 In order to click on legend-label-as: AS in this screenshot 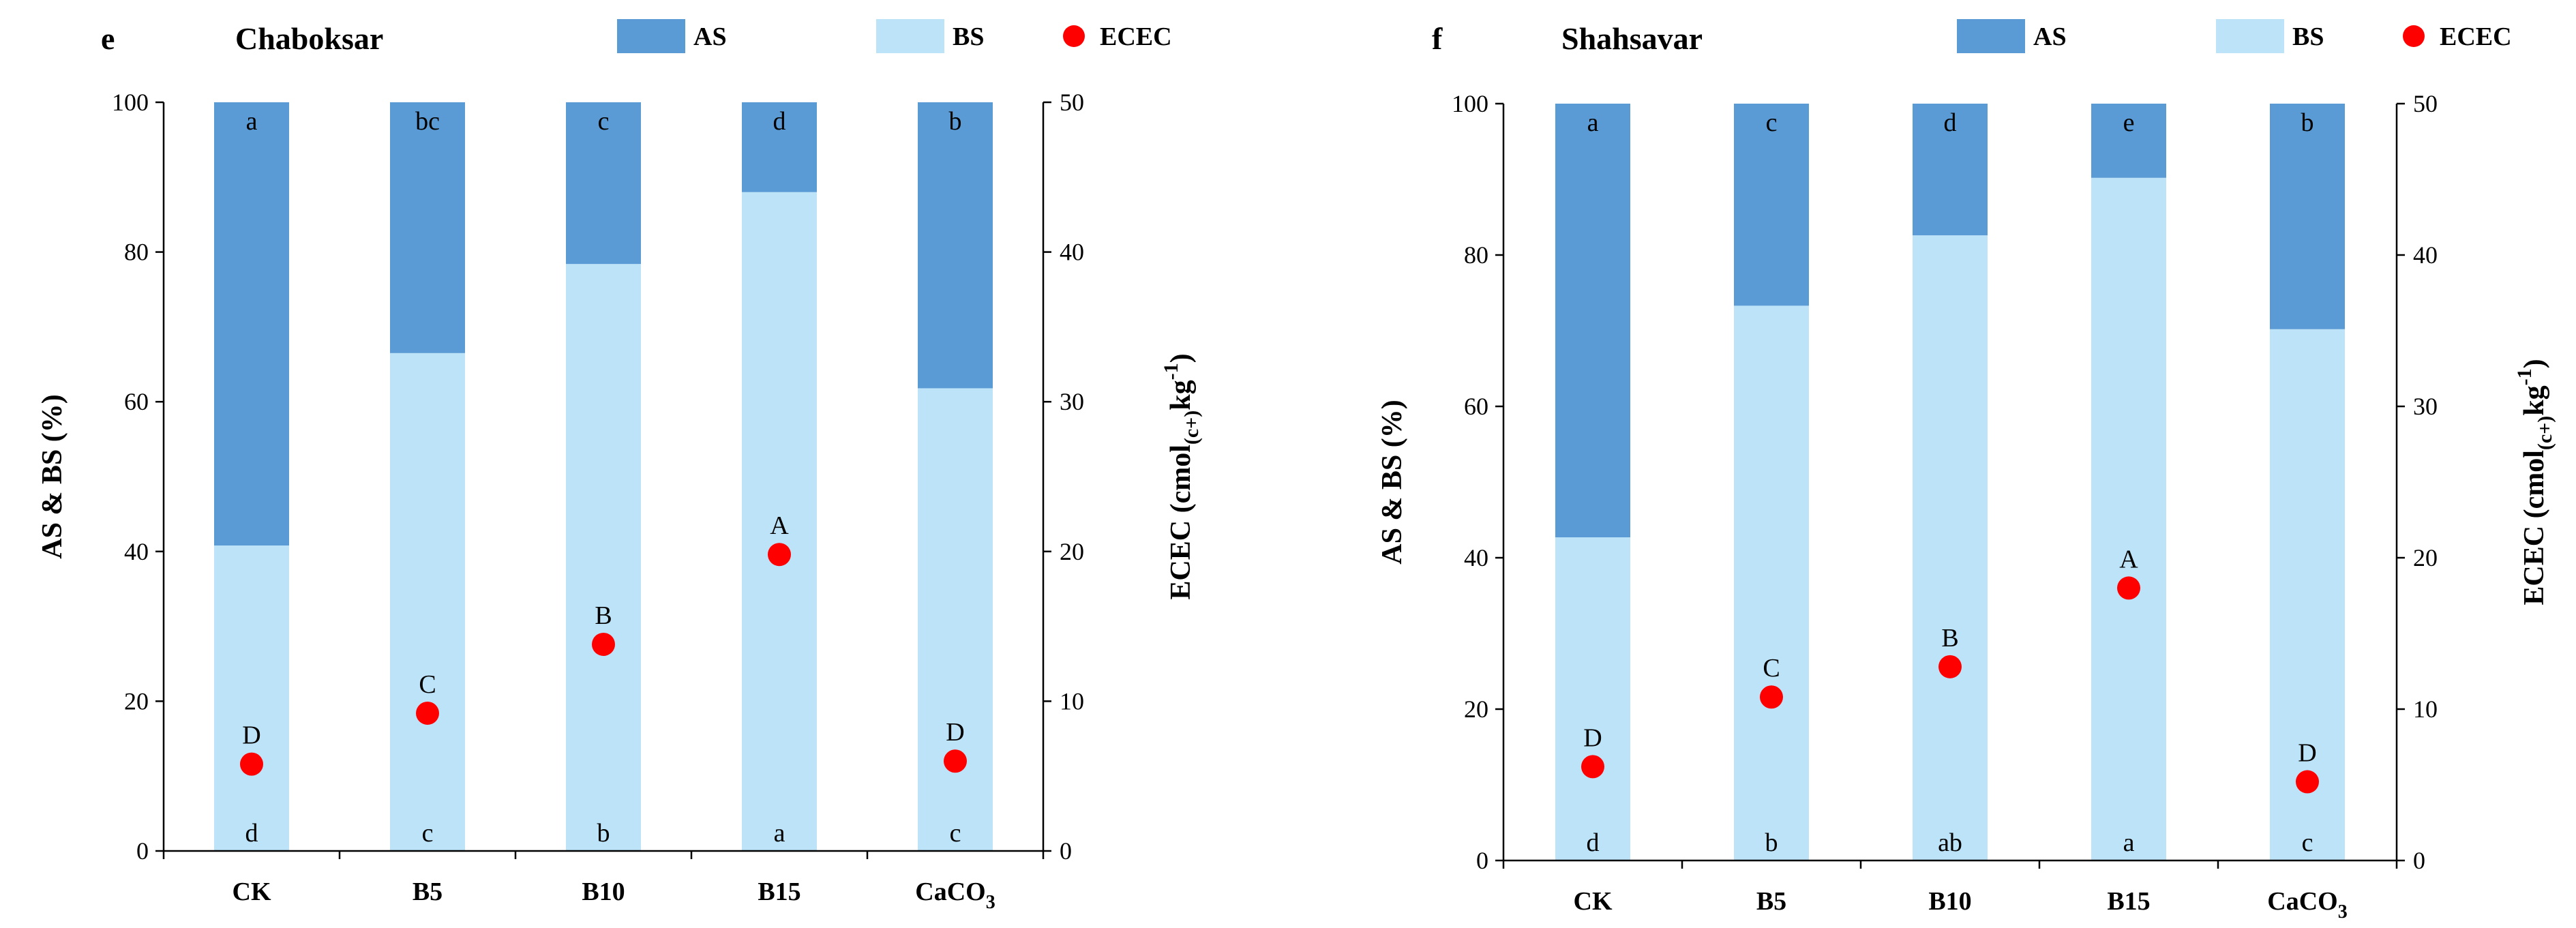, I will do `click(2050, 37)`.